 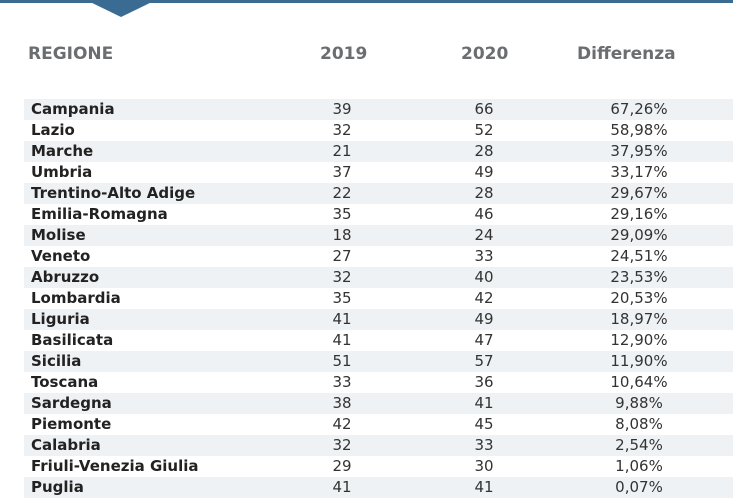 I want to click on table-row: Emilia-Romagna 35 46 29,16%, so click(x=378, y=214).